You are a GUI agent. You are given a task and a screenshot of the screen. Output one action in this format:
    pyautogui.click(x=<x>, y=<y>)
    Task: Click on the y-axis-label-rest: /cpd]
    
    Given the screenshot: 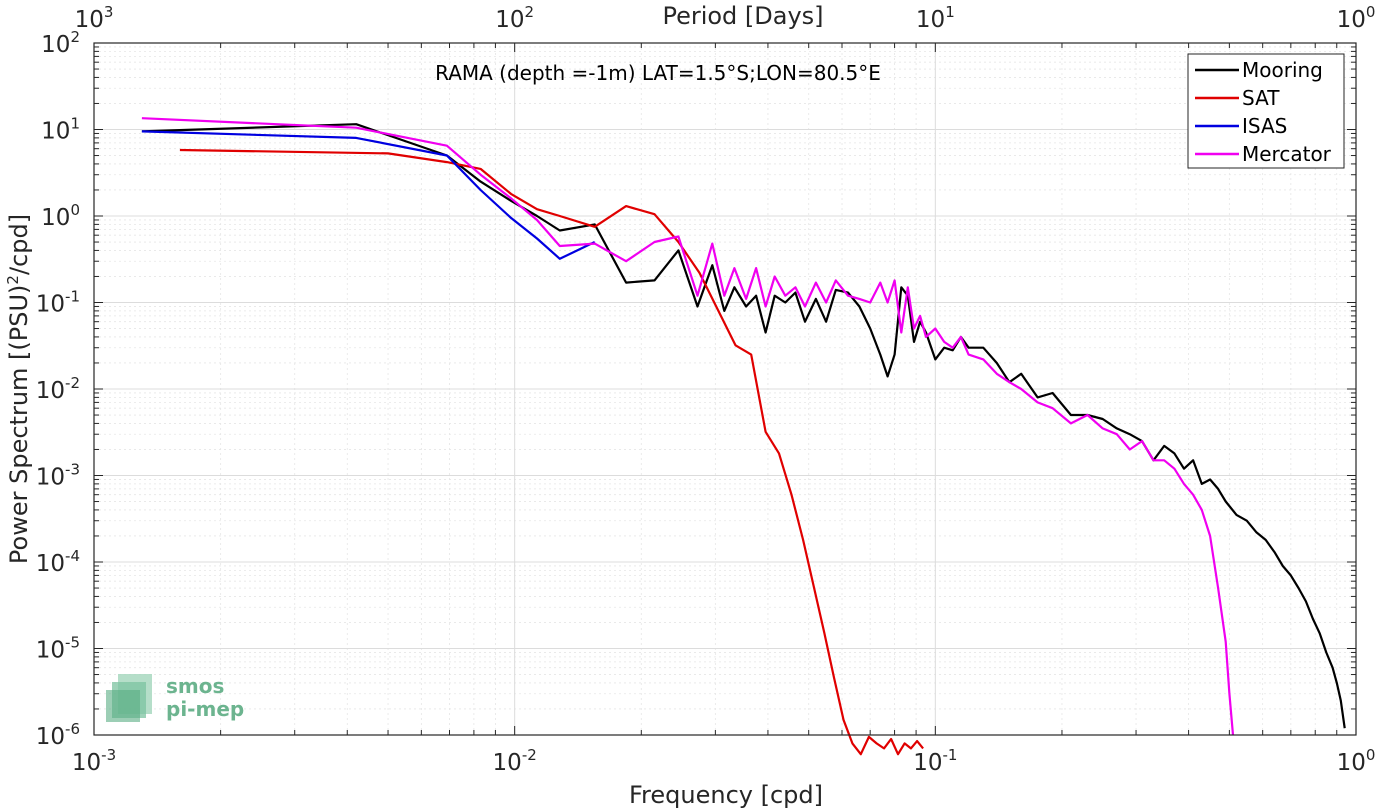 What is the action you would take?
    pyautogui.click(x=19, y=244)
    